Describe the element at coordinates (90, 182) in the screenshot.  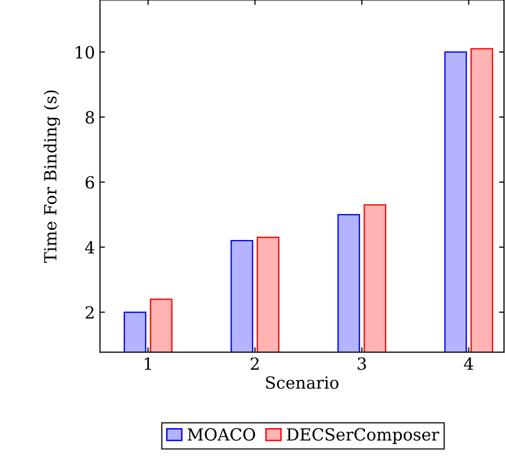
I see `y-tick-label: 6` at that location.